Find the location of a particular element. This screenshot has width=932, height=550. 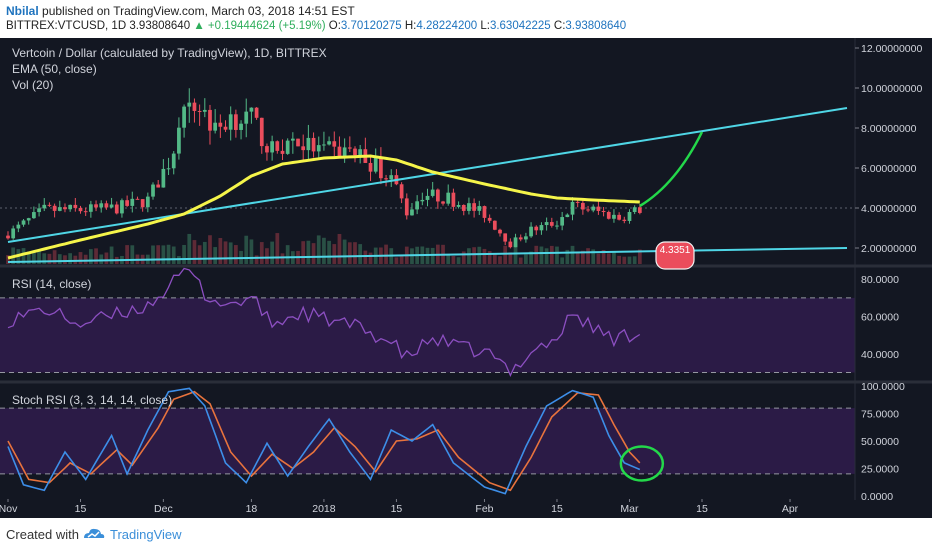

stoch-band-fill is located at coordinates (427, 441).